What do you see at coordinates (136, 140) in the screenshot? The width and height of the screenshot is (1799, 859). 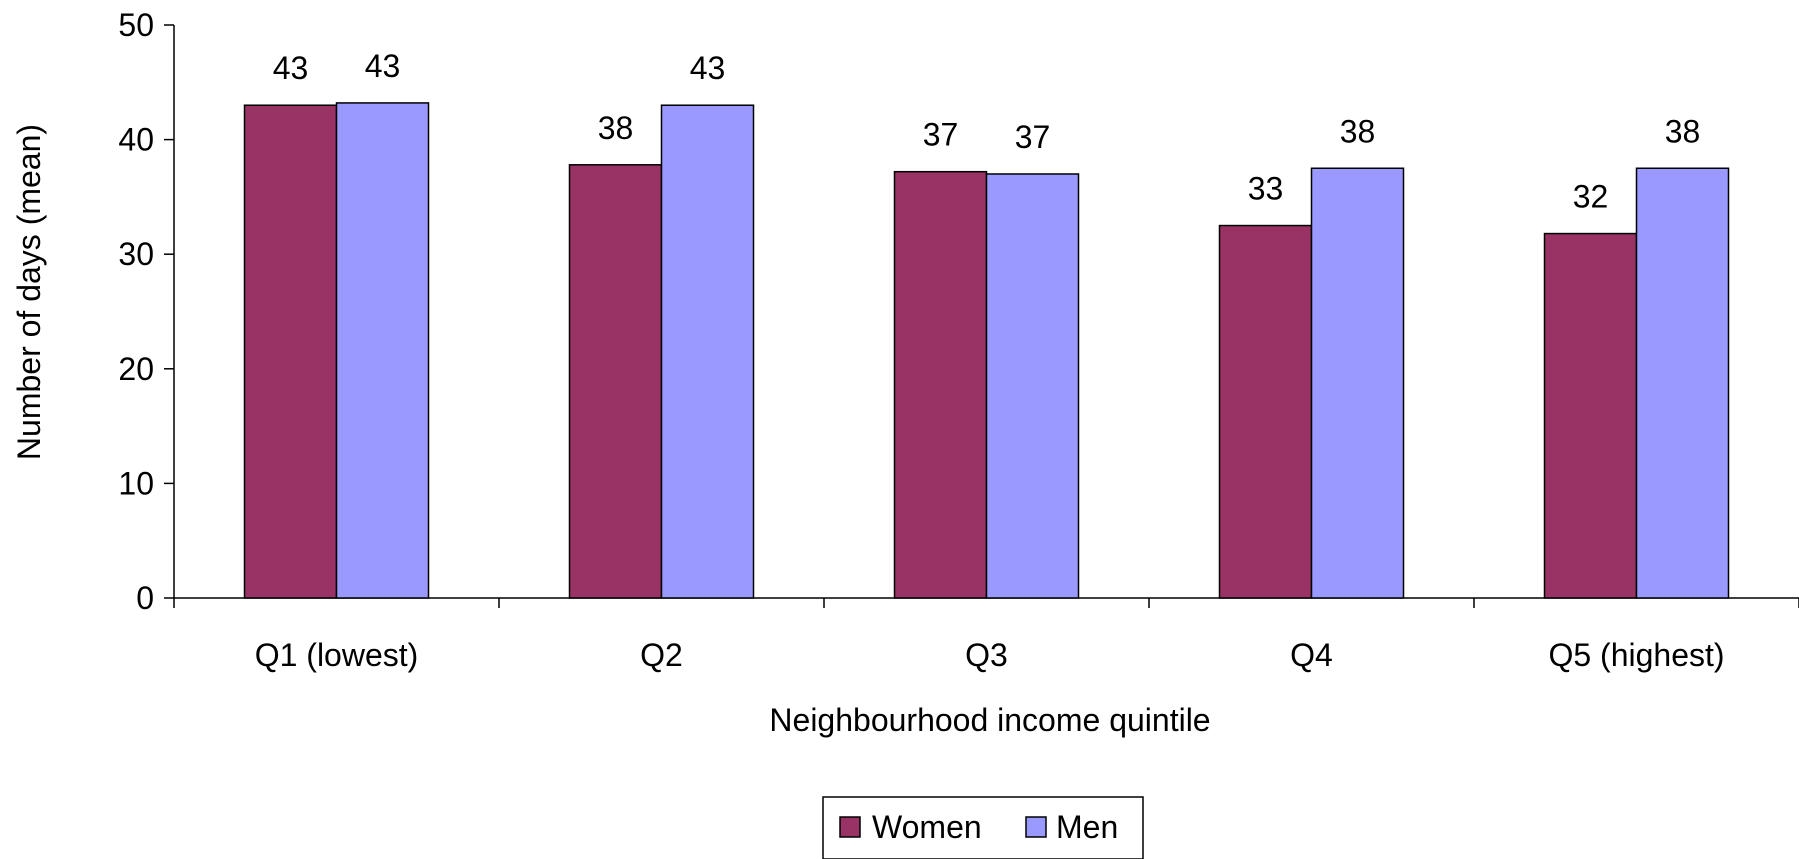 I see `y-tick-label: 40` at bounding box center [136, 140].